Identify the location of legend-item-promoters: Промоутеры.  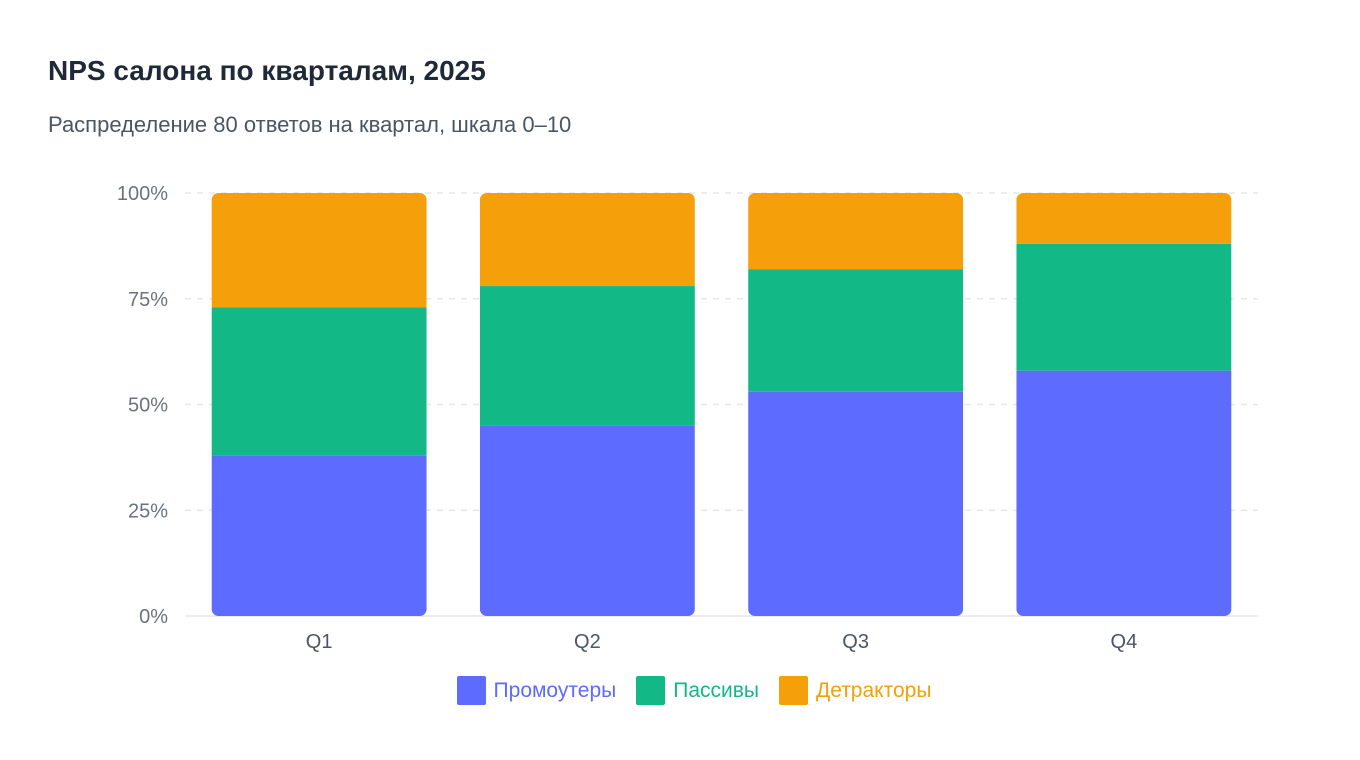
(536, 690).